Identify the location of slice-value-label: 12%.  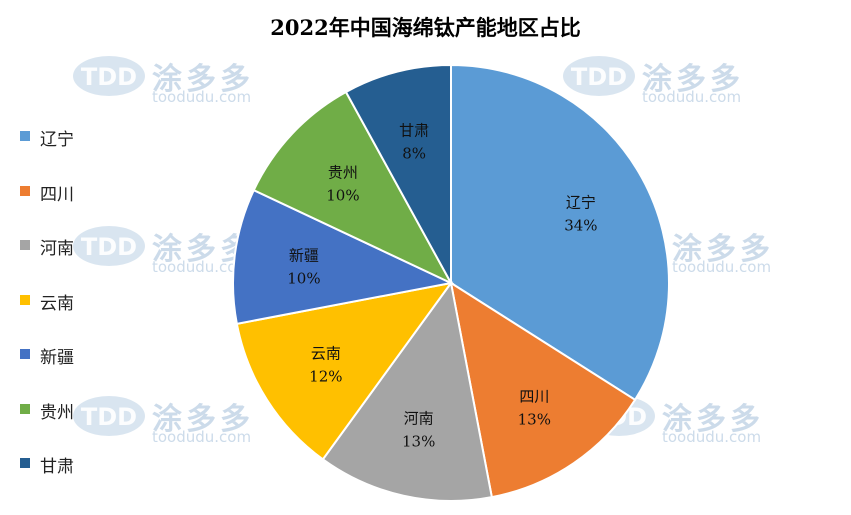
(325, 376).